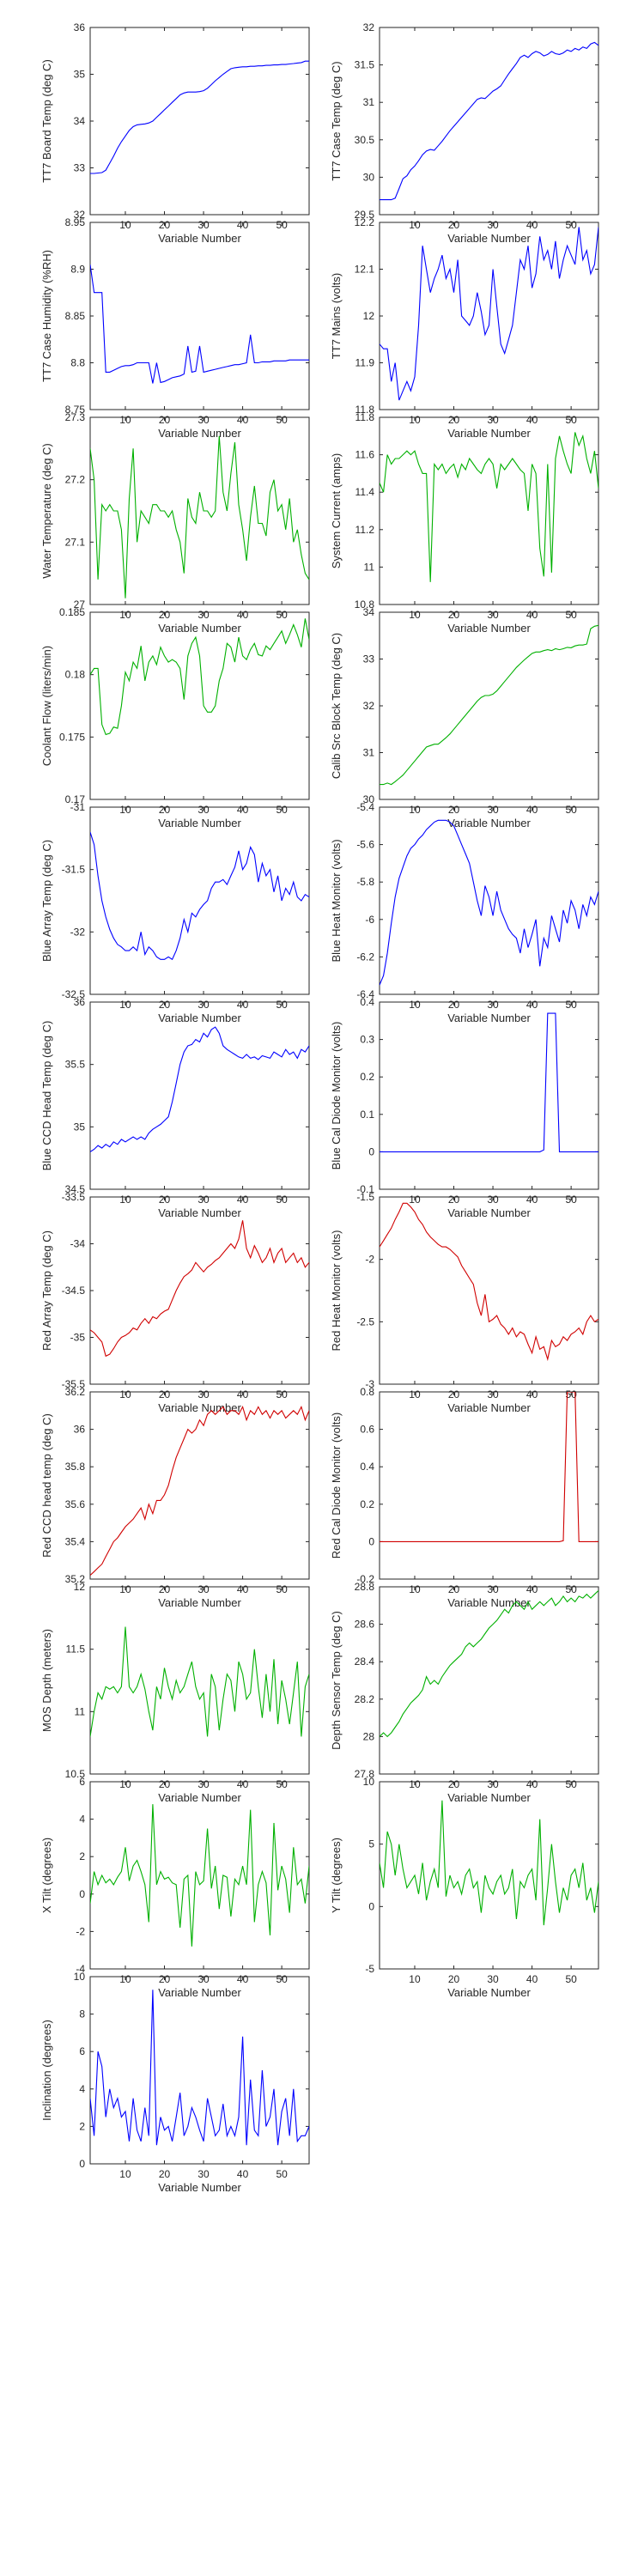 The width and height of the screenshot is (644, 2576). Describe the element at coordinates (74, 1197) in the screenshot. I see `y-tick-label: -33.5` at that location.